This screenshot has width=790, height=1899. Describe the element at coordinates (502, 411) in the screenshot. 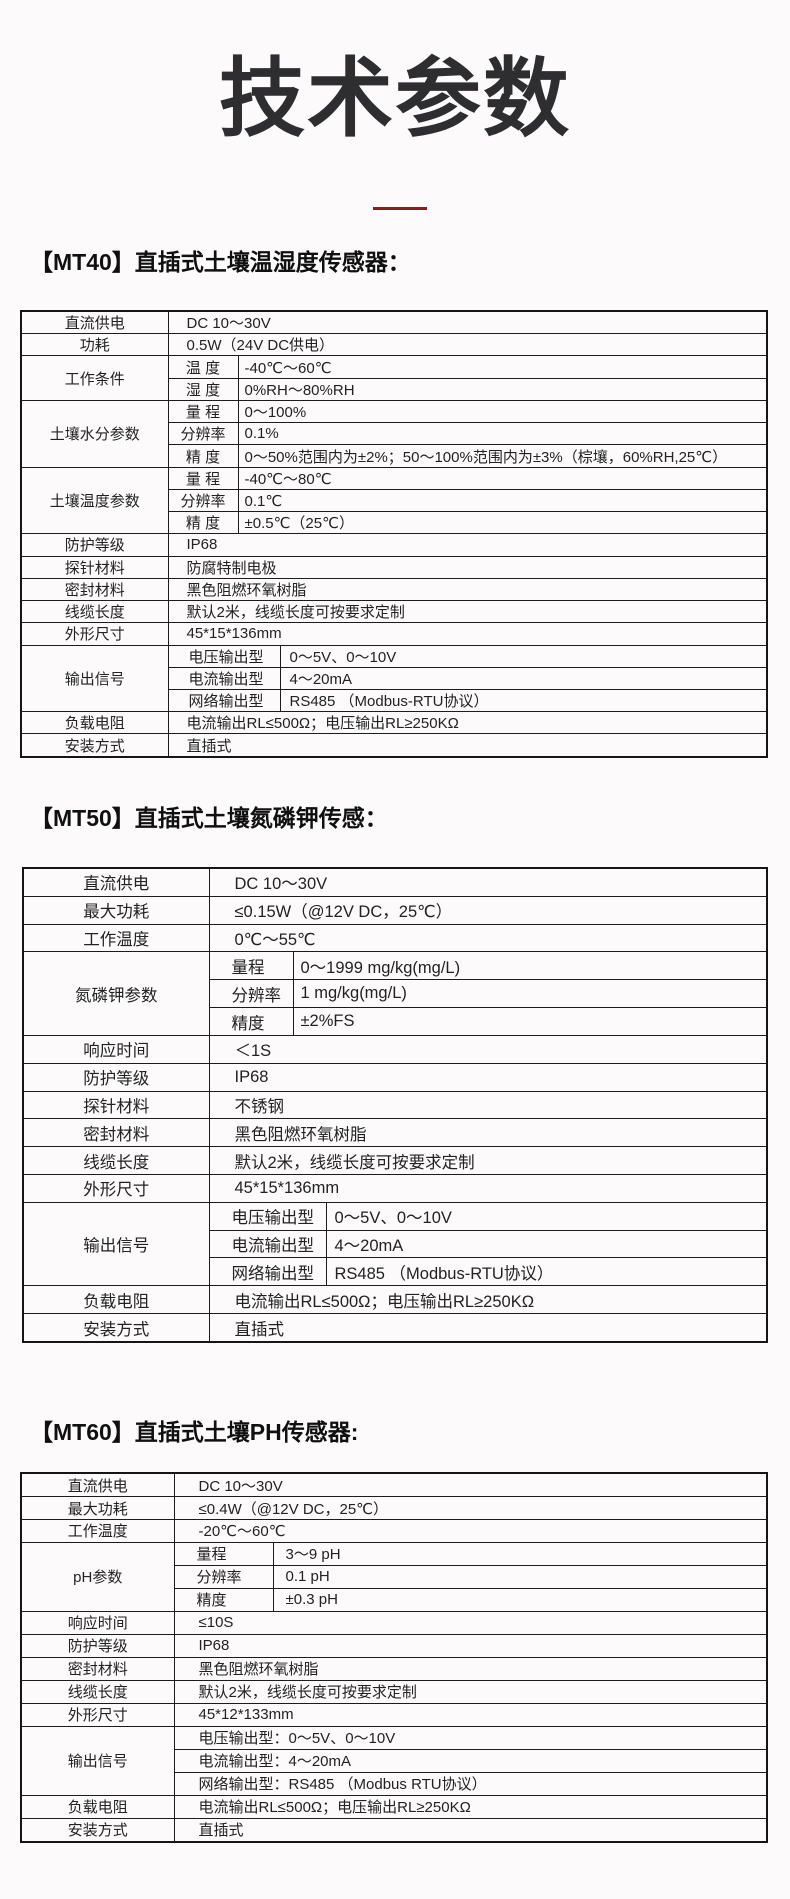

I see `spec-sub-value: 0～100%` at that location.